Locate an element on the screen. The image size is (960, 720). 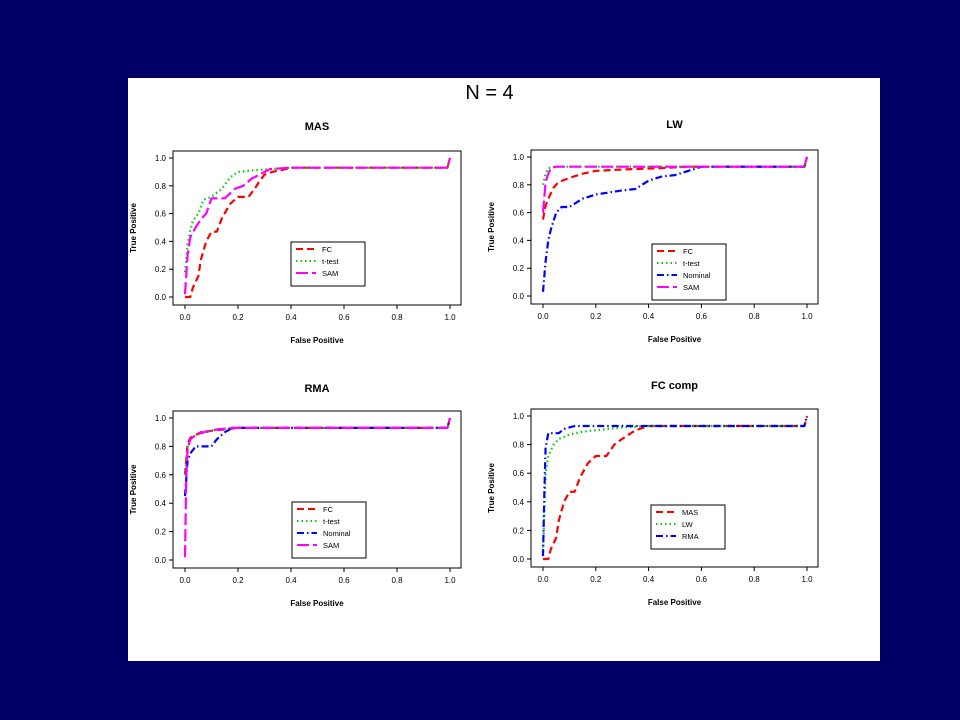
chart4-legend-box is located at coordinates (688, 527).